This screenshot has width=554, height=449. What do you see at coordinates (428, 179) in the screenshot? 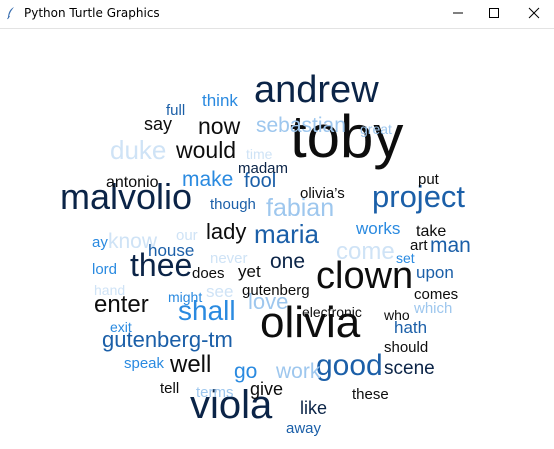
I see `word-put: put` at bounding box center [428, 179].